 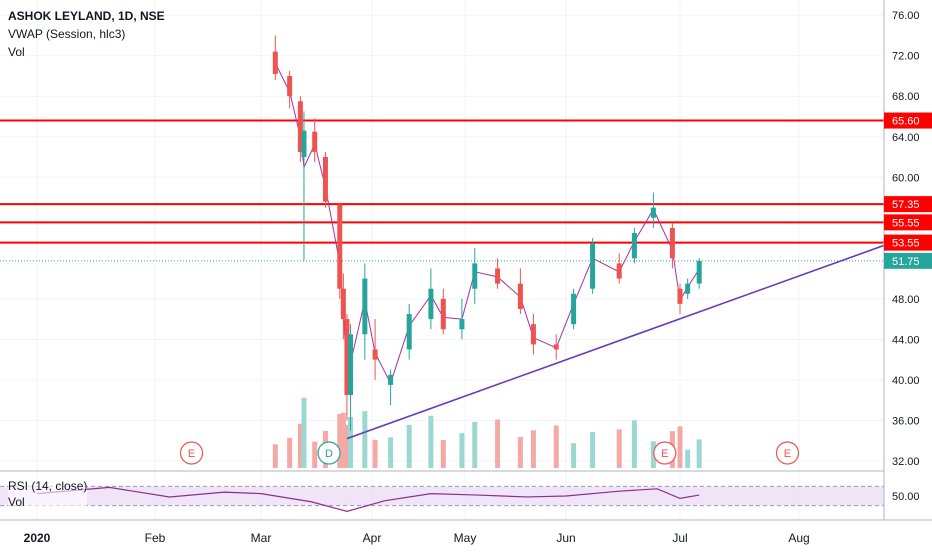 I want to click on x-tick-label: Jul, so click(x=679, y=538).